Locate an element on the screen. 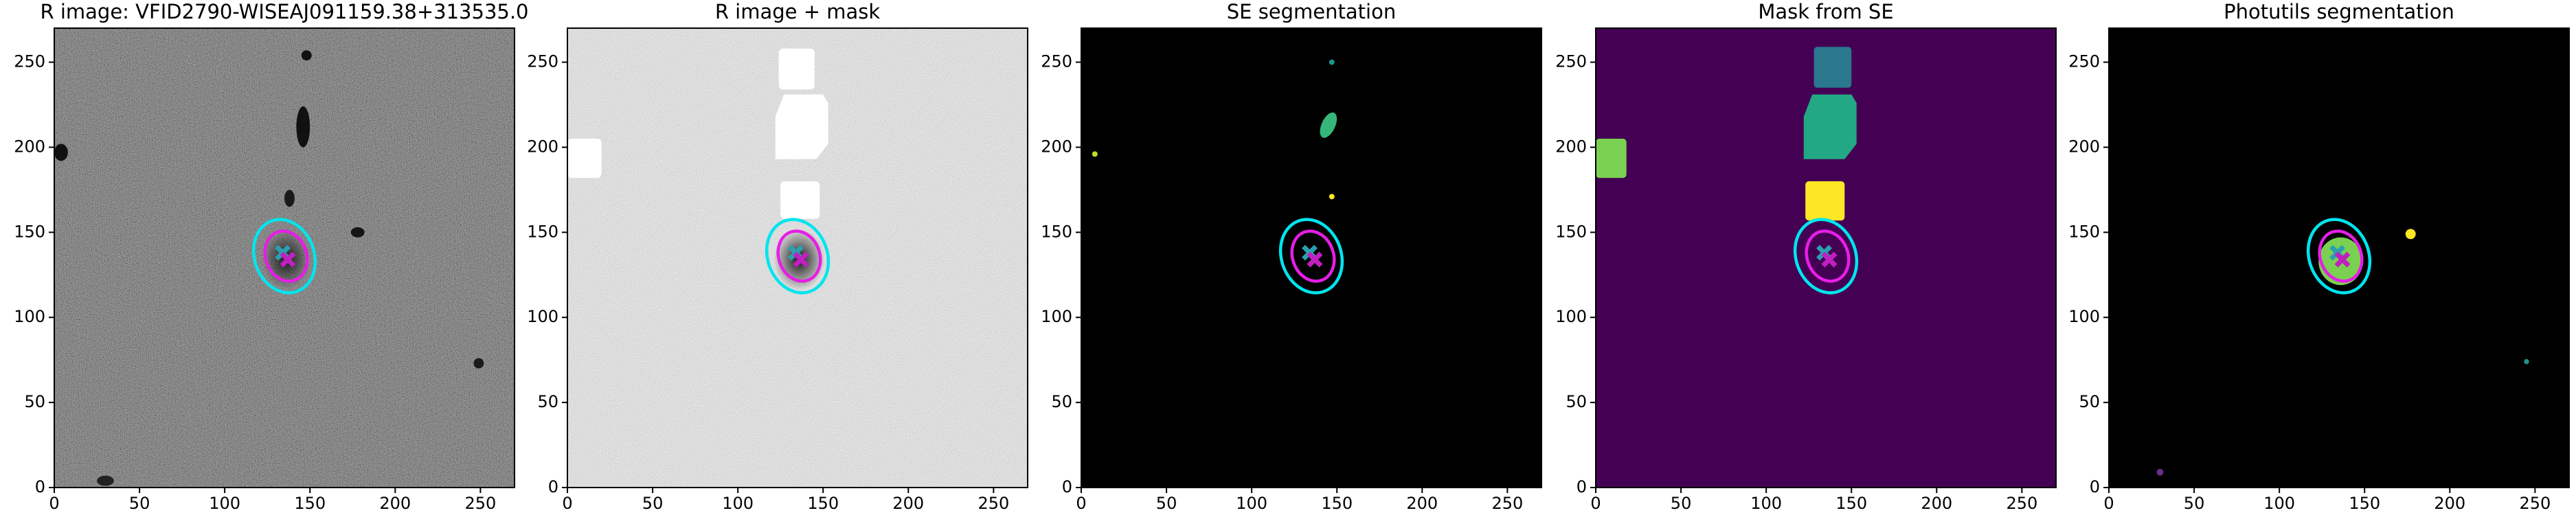  panel-title: R image + mask is located at coordinates (798, 11).